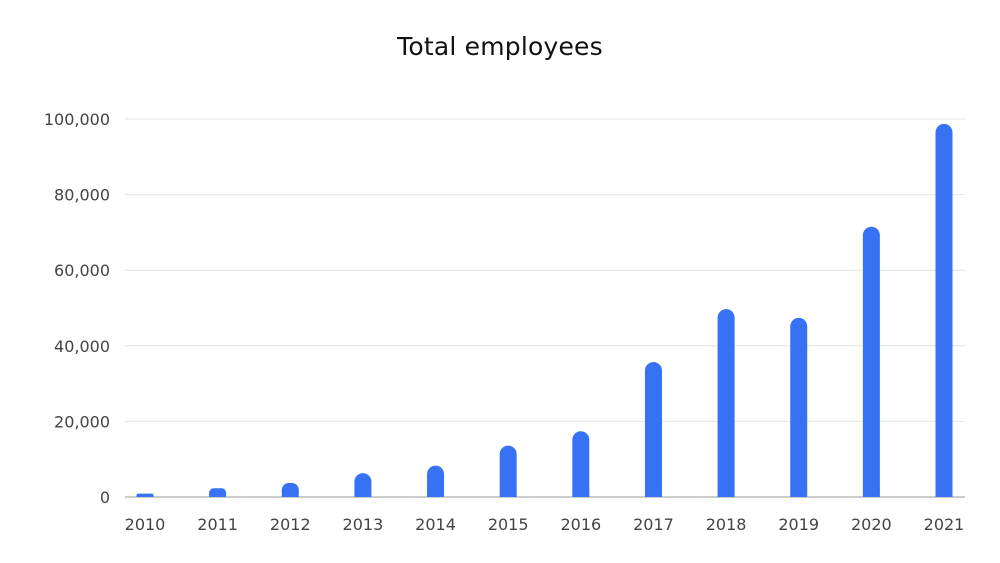 The image size is (1000, 563). What do you see at coordinates (508, 471) in the screenshot?
I see `bar-2015` at bounding box center [508, 471].